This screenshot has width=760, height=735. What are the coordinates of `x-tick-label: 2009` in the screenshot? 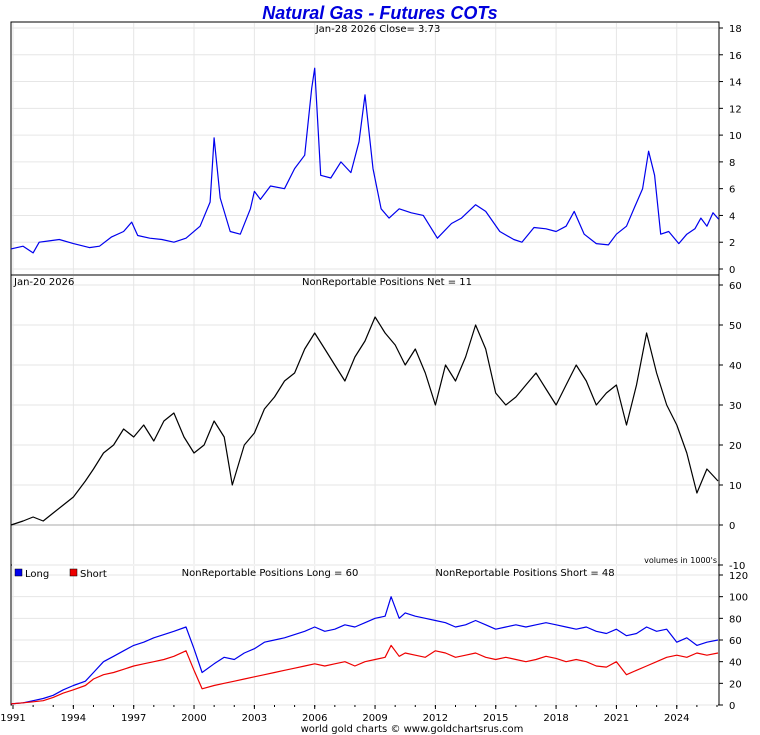 It's located at (374, 718).